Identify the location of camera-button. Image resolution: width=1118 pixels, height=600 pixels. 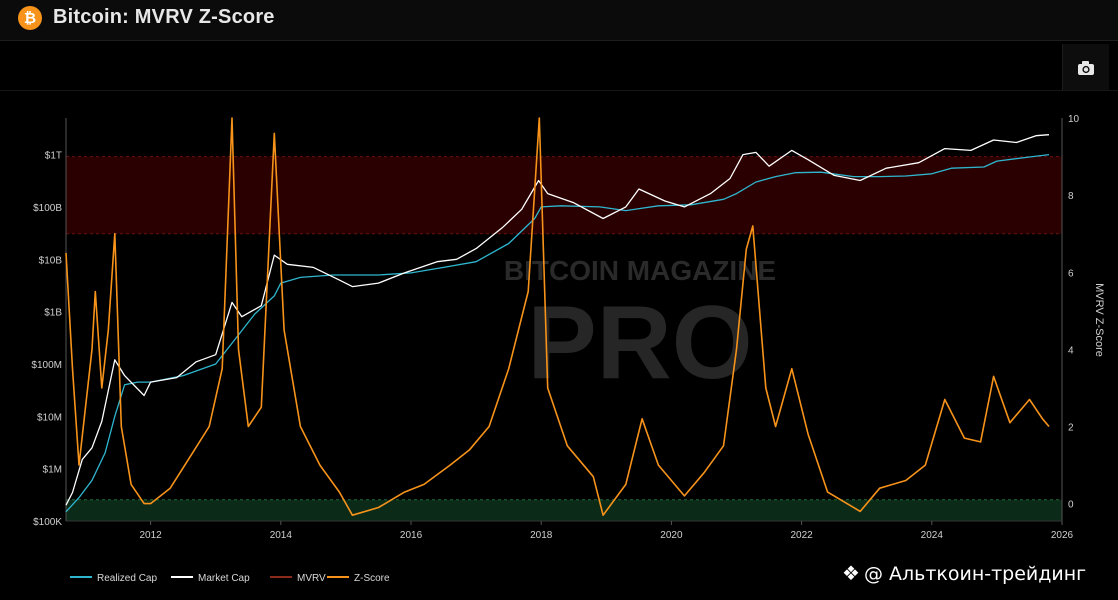
(1085, 67).